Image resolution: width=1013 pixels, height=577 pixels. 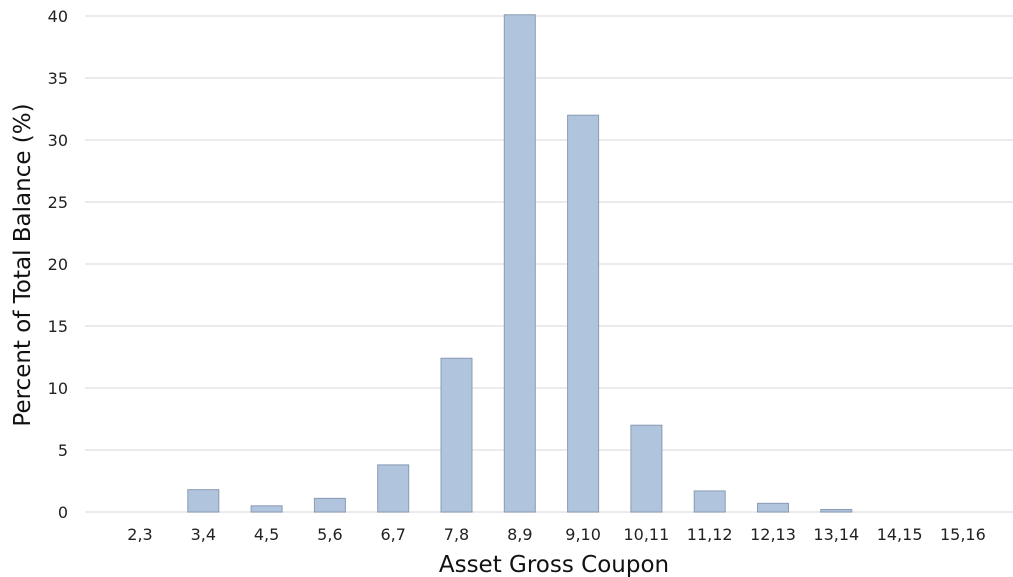 What do you see at coordinates (963, 534) in the screenshot?
I see `x-tick-label: 15,16` at bounding box center [963, 534].